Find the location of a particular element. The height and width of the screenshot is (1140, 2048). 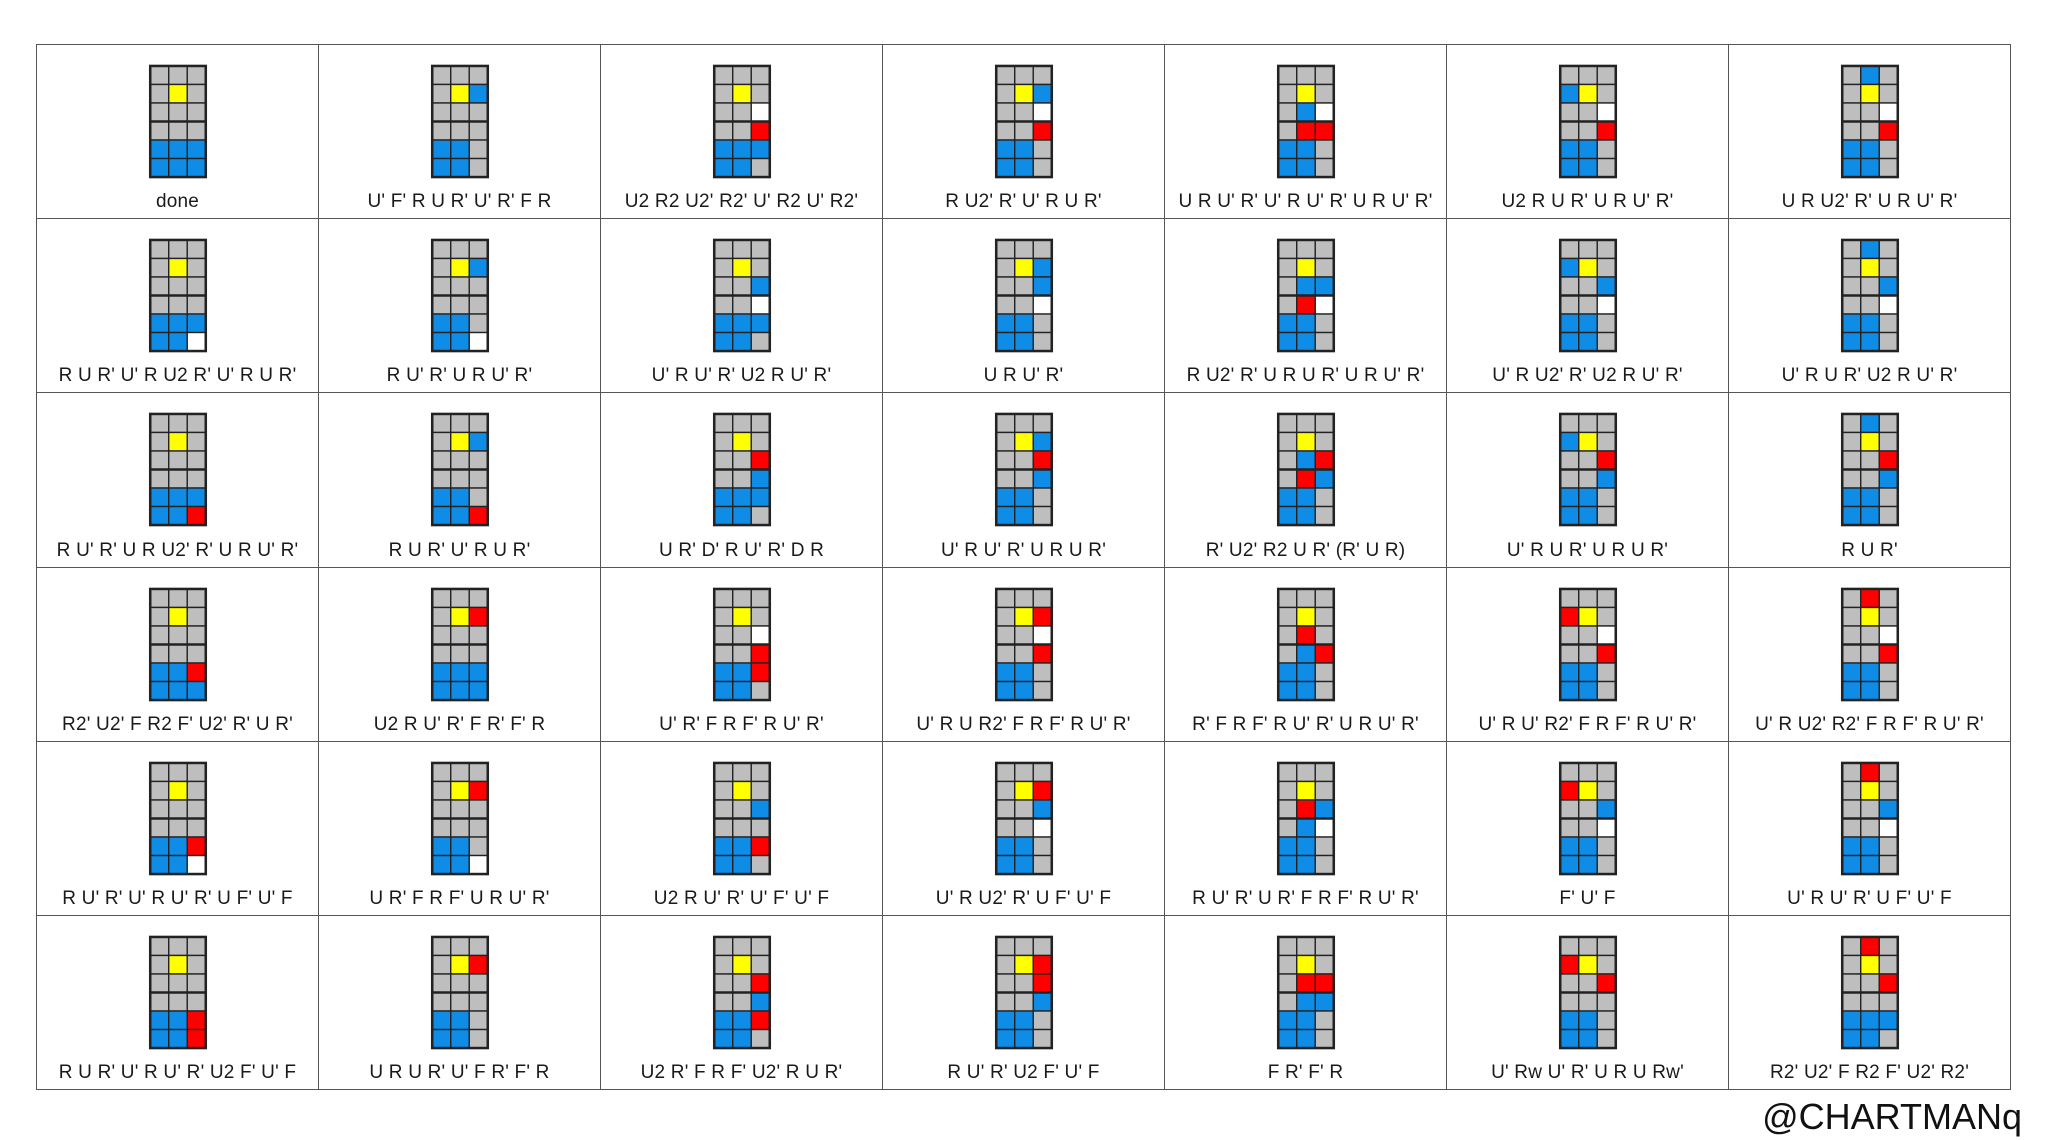

algorithm-label: R U R' U' R U2 R' U' R U R' is located at coordinates (177, 376).